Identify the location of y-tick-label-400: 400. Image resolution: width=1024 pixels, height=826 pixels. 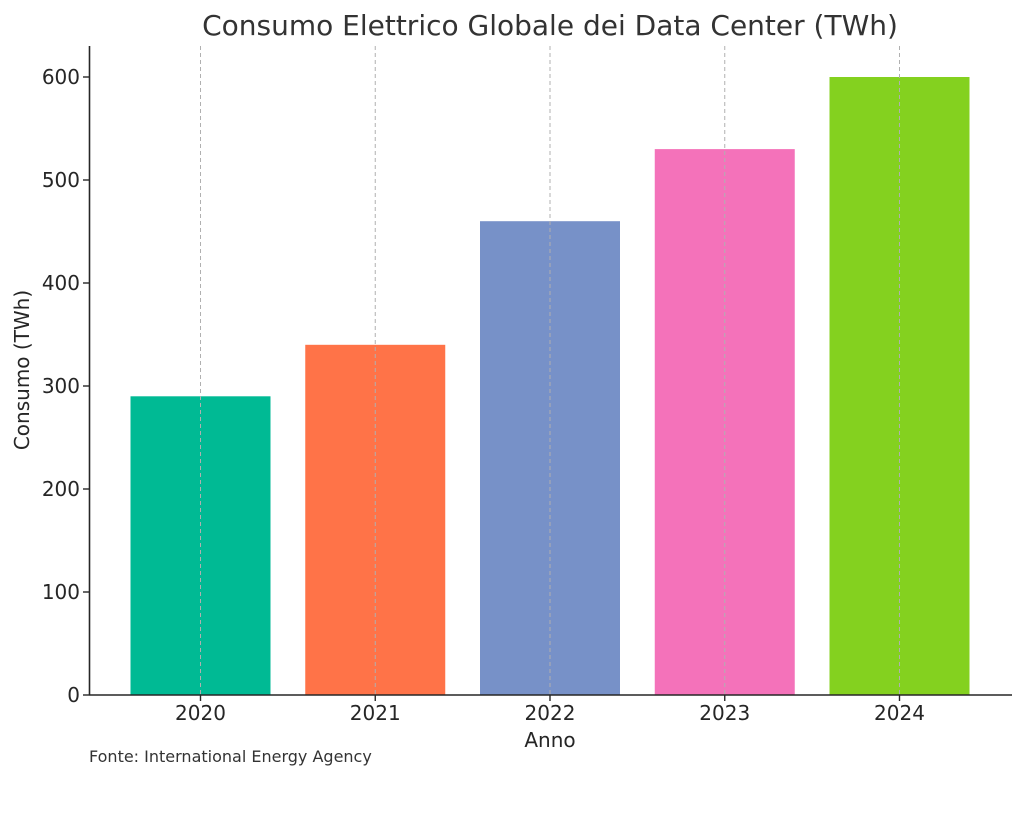
(61, 283).